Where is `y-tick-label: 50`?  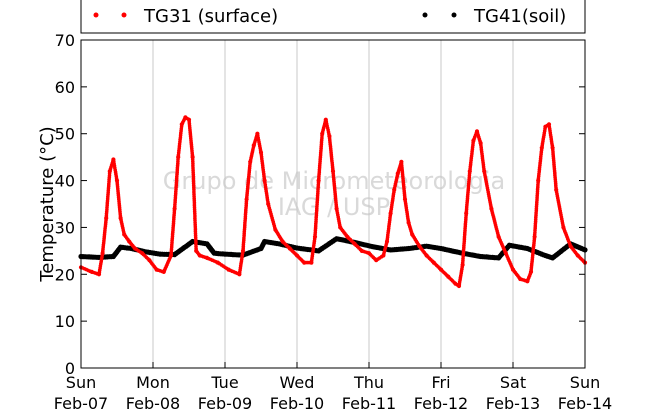
y-tick-label: 50 is located at coordinates (65, 134).